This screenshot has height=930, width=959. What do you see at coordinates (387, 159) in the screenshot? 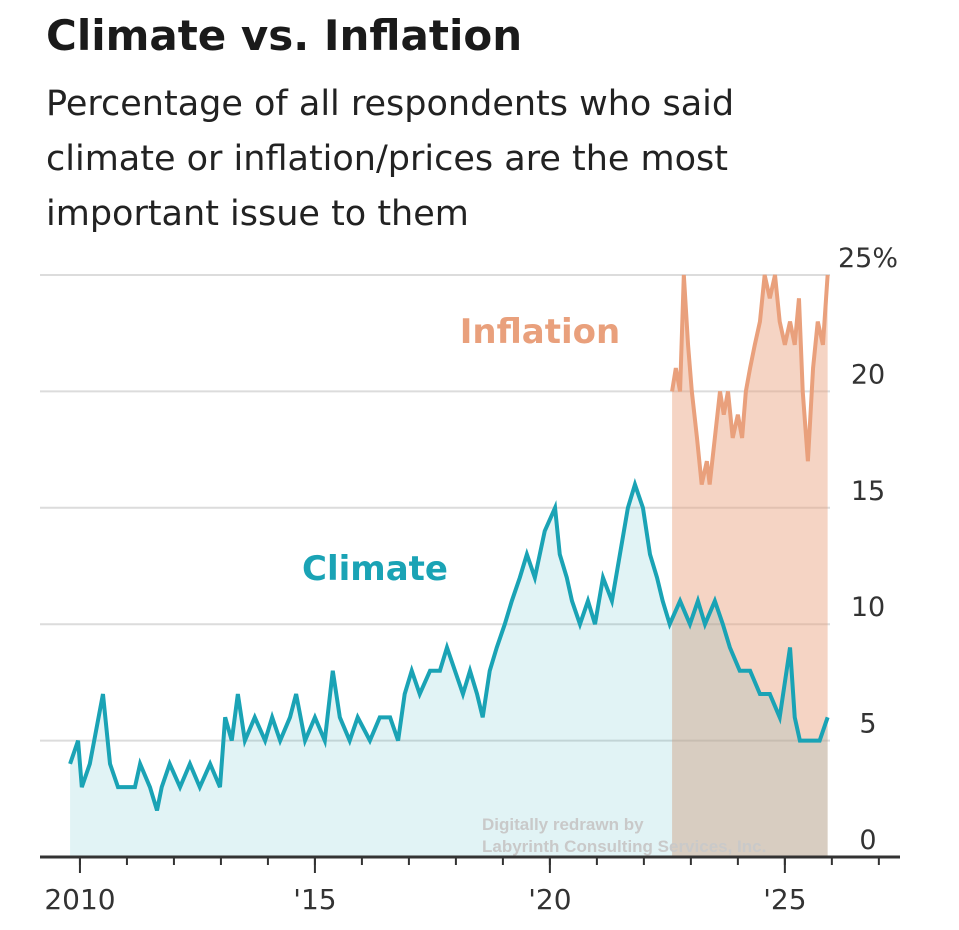
I see `chart-subtitle: climate or inflation/prices are the most` at bounding box center [387, 159].